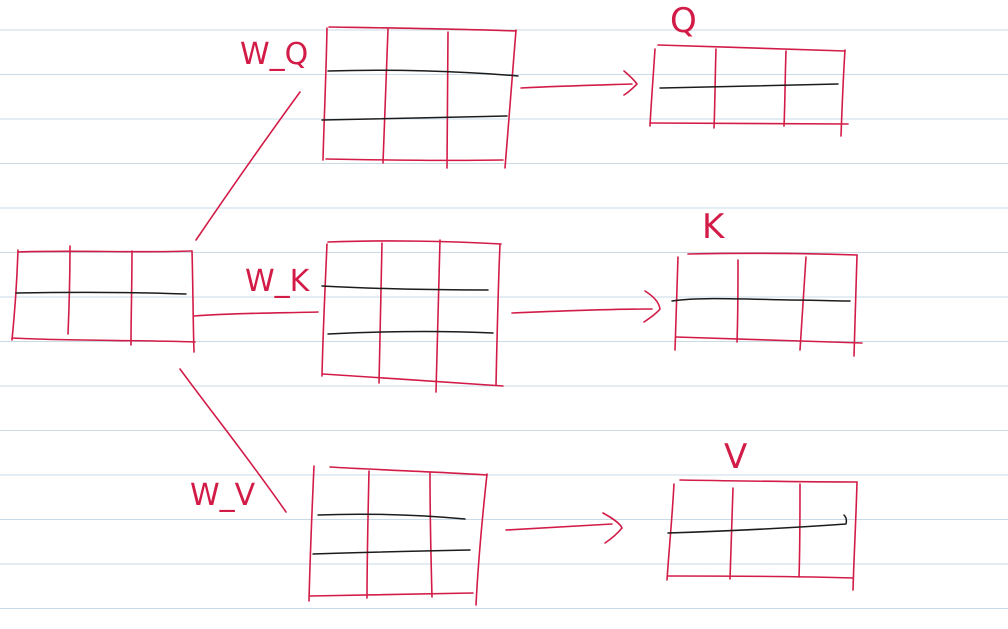 Image resolution: width=1008 pixels, height=629 pixels. Describe the element at coordinates (586, 306) in the screenshot. I see `arrow-to-k` at that location.